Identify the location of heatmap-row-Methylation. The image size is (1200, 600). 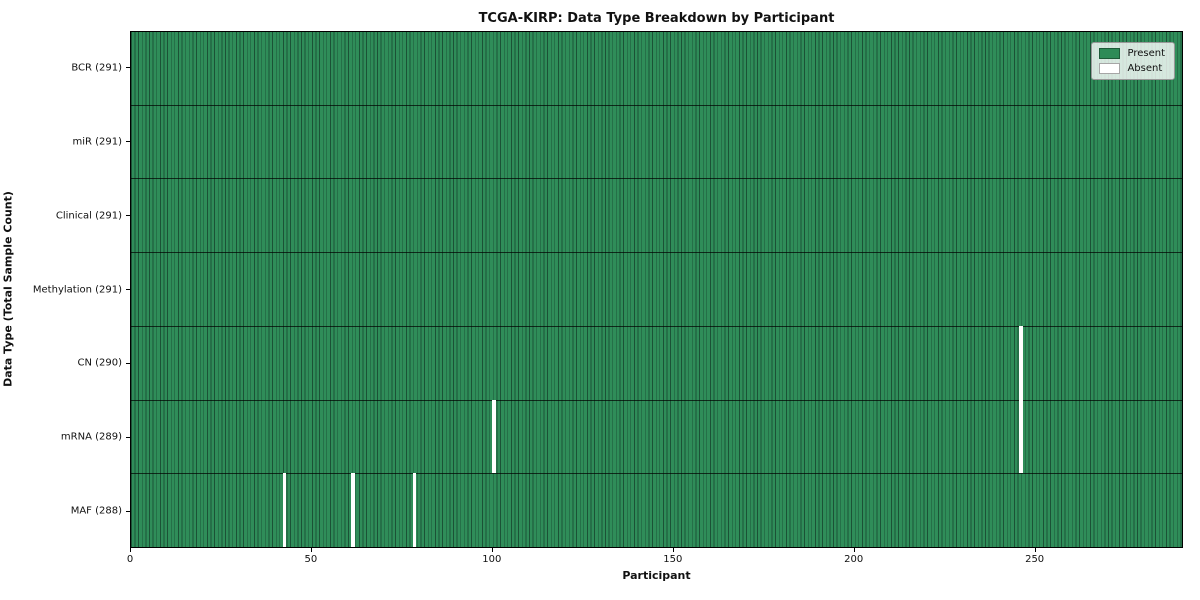
(656, 289).